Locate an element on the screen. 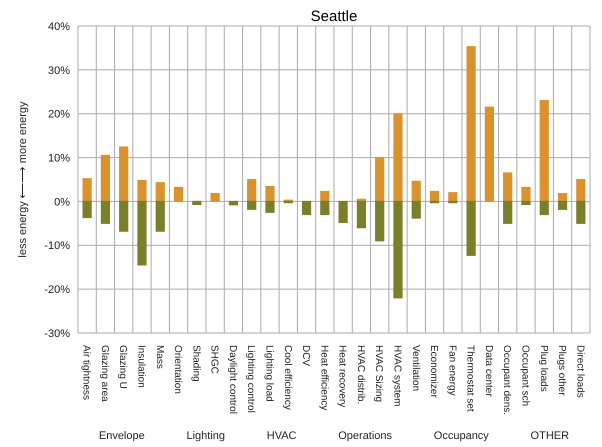 The image size is (602, 447). y-tick-label: 30% is located at coordinates (59, 70).